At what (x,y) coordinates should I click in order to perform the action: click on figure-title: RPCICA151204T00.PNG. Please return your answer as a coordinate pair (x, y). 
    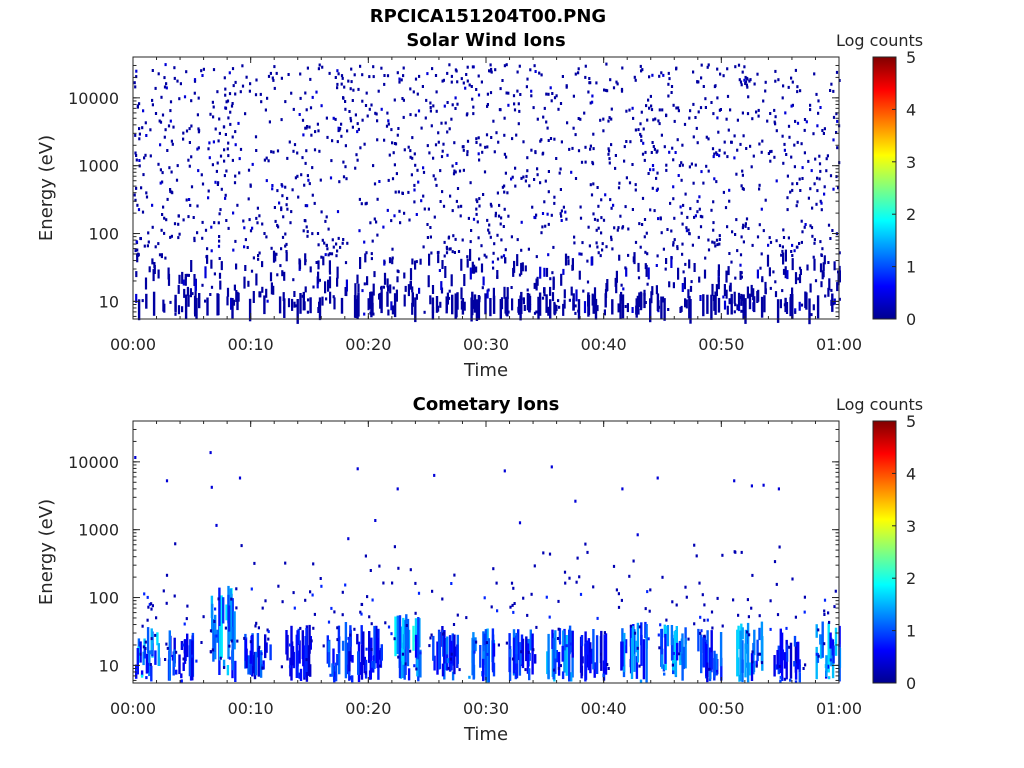
    Looking at the image, I should click on (488, 16).